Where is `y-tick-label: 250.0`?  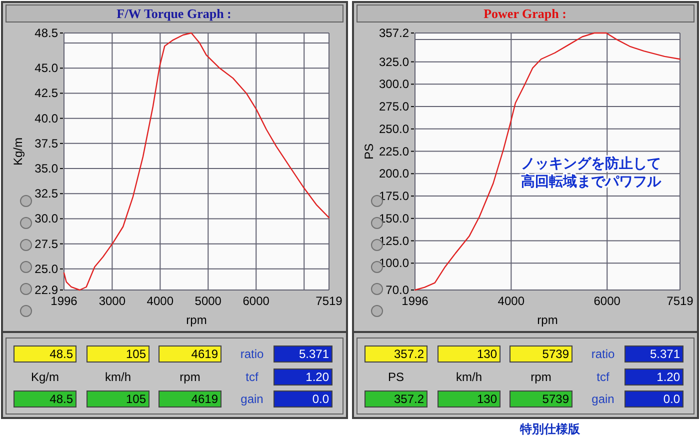
y-tick-label: 250.0 is located at coordinates (394, 129).